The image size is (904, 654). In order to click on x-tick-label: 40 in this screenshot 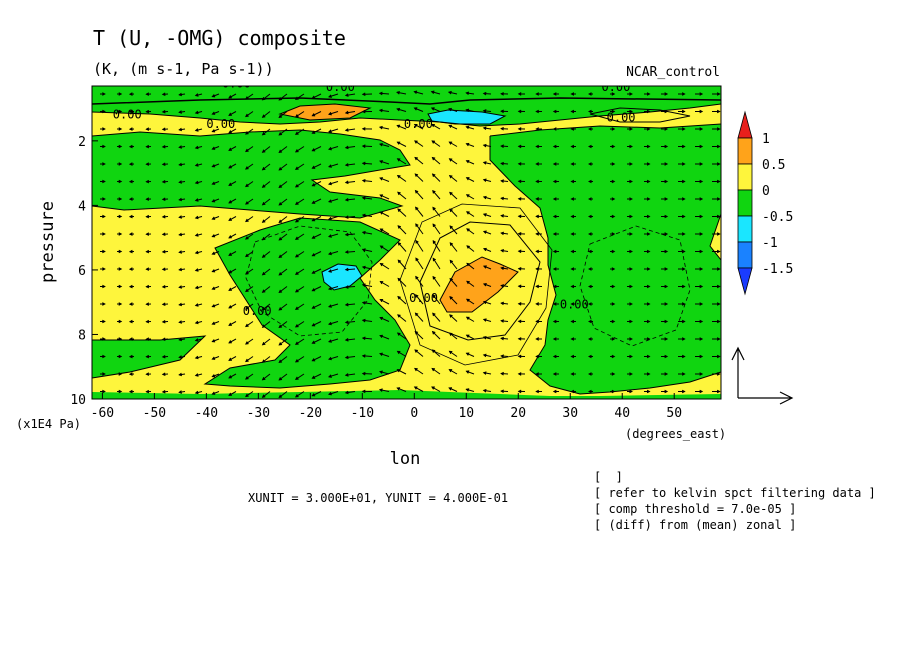, I will do `click(622, 413)`.